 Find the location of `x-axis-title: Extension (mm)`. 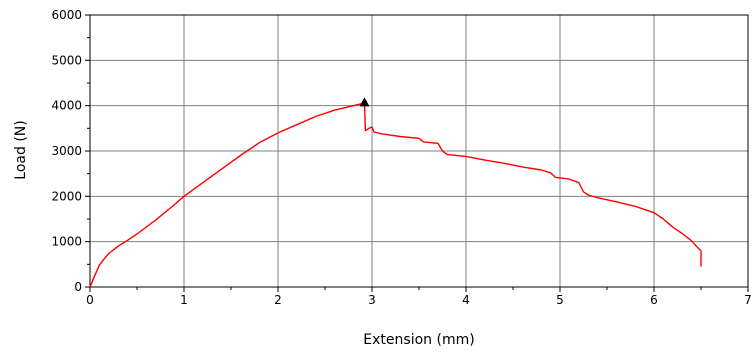

x-axis-title: Extension (mm) is located at coordinates (418, 340).